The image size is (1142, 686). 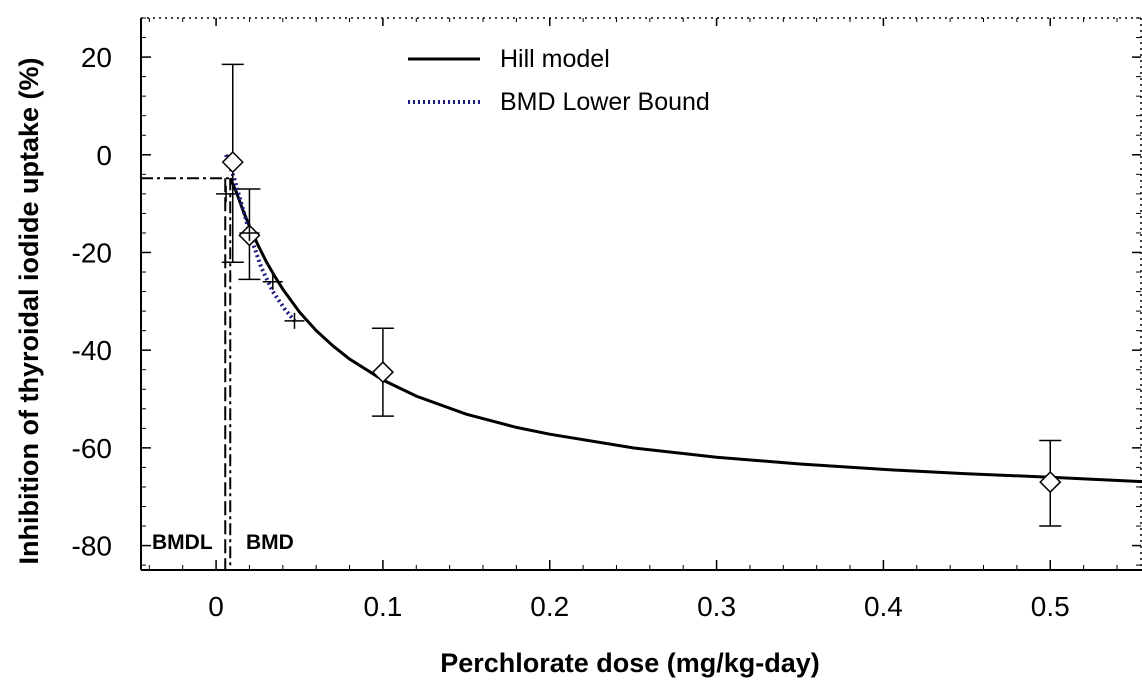 What do you see at coordinates (716, 606) in the screenshot?
I see `x-tick-label: 0.3` at bounding box center [716, 606].